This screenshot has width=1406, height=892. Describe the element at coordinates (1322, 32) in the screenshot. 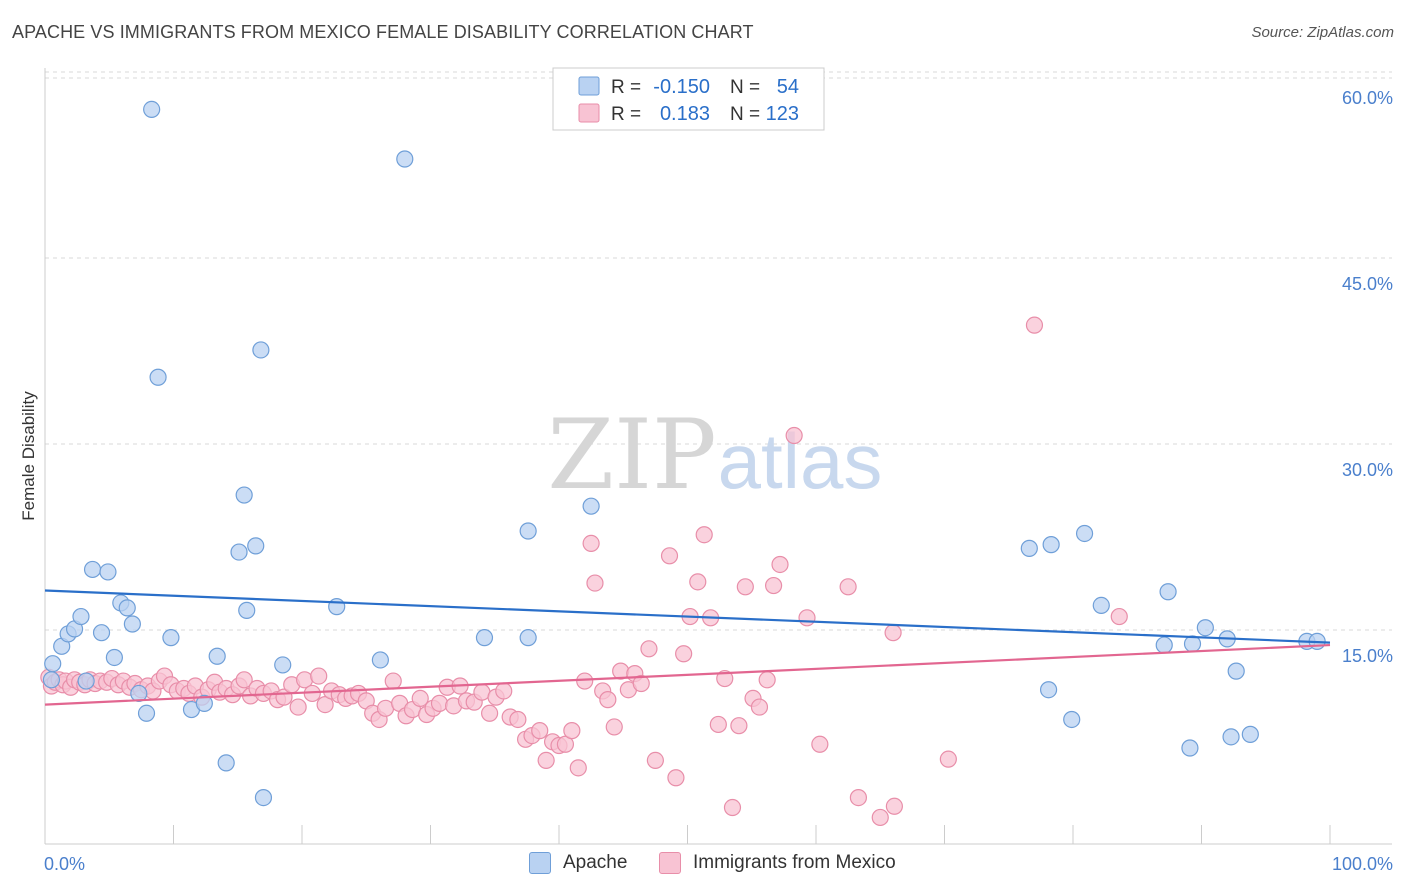

I see `source-note: Source: ZipAtlas.com` at that location.